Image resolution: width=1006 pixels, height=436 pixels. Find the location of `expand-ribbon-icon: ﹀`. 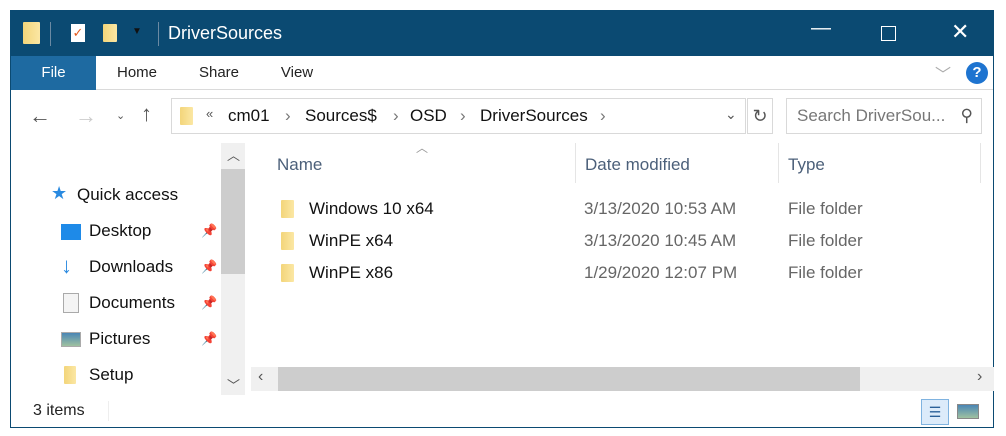

expand-ribbon-icon: ﹀ is located at coordinates (943, 75).